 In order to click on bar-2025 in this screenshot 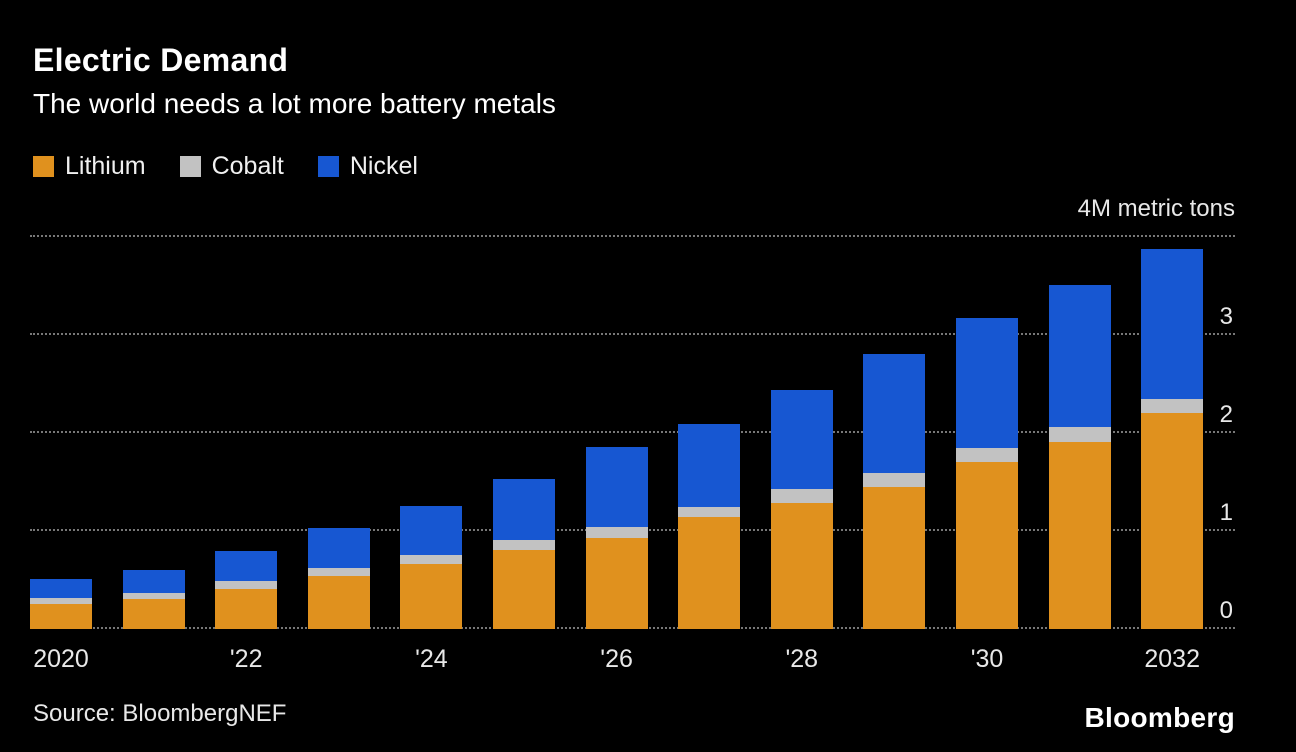, I will do `click(524, 433)`.